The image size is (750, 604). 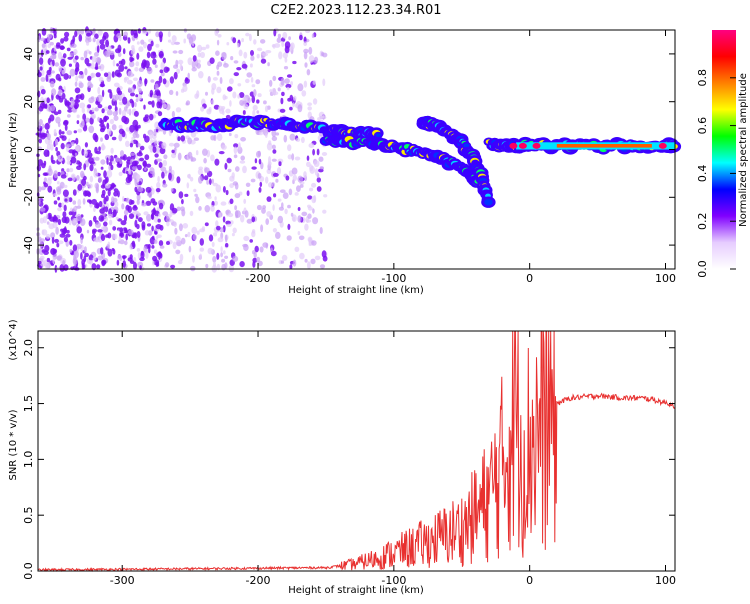 I want to click on x-tick-label: 0, so click(x=529, y=278).